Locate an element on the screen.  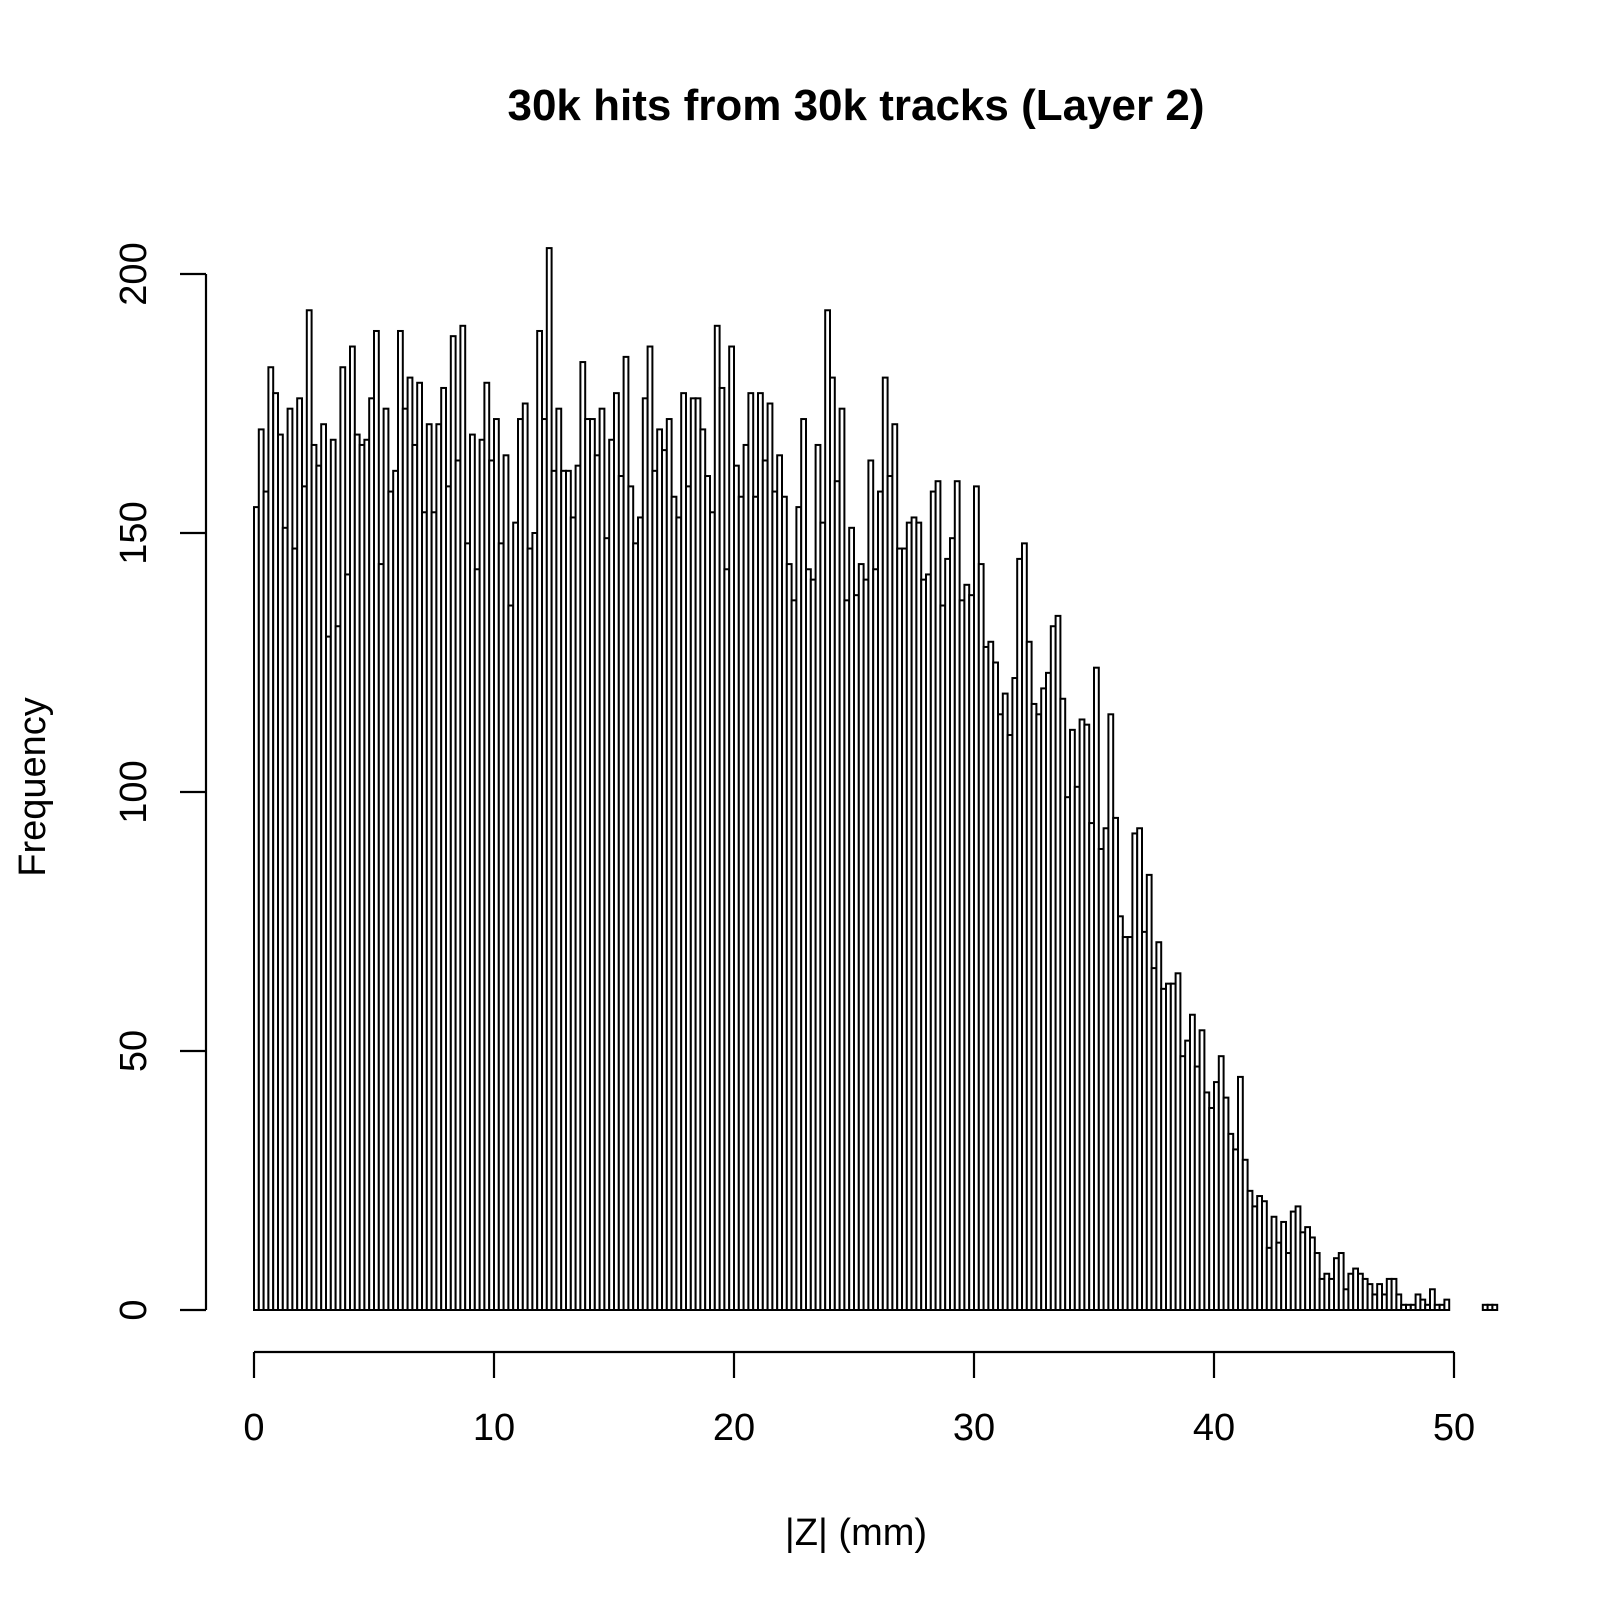
x-tick-label: 10 is located at coordinates (494, 1428).